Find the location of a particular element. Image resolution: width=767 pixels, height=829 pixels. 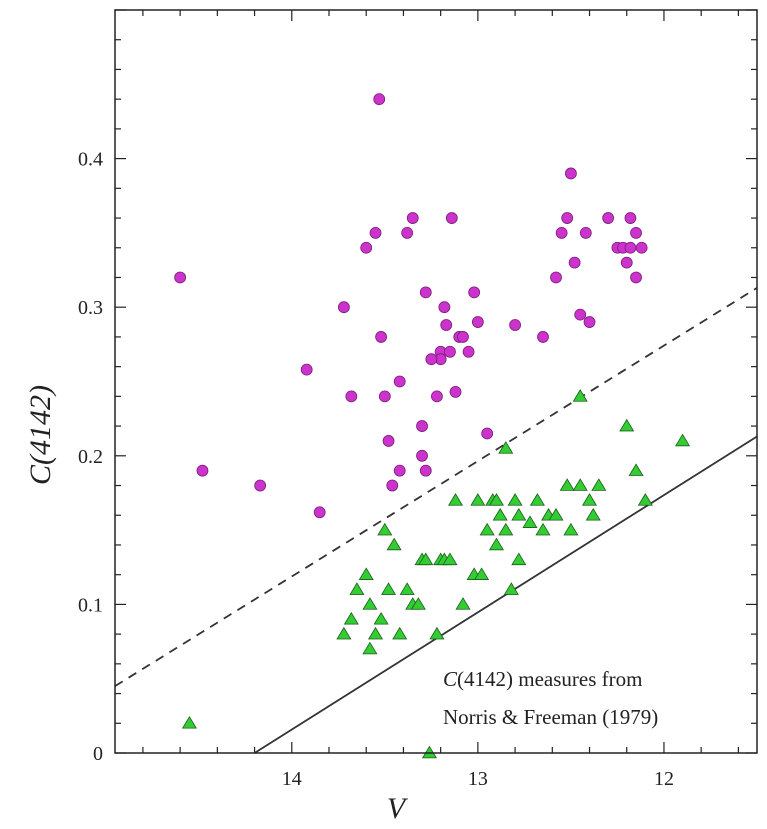

y-tick-label: 0.3 is located at coordinates (90, 308).